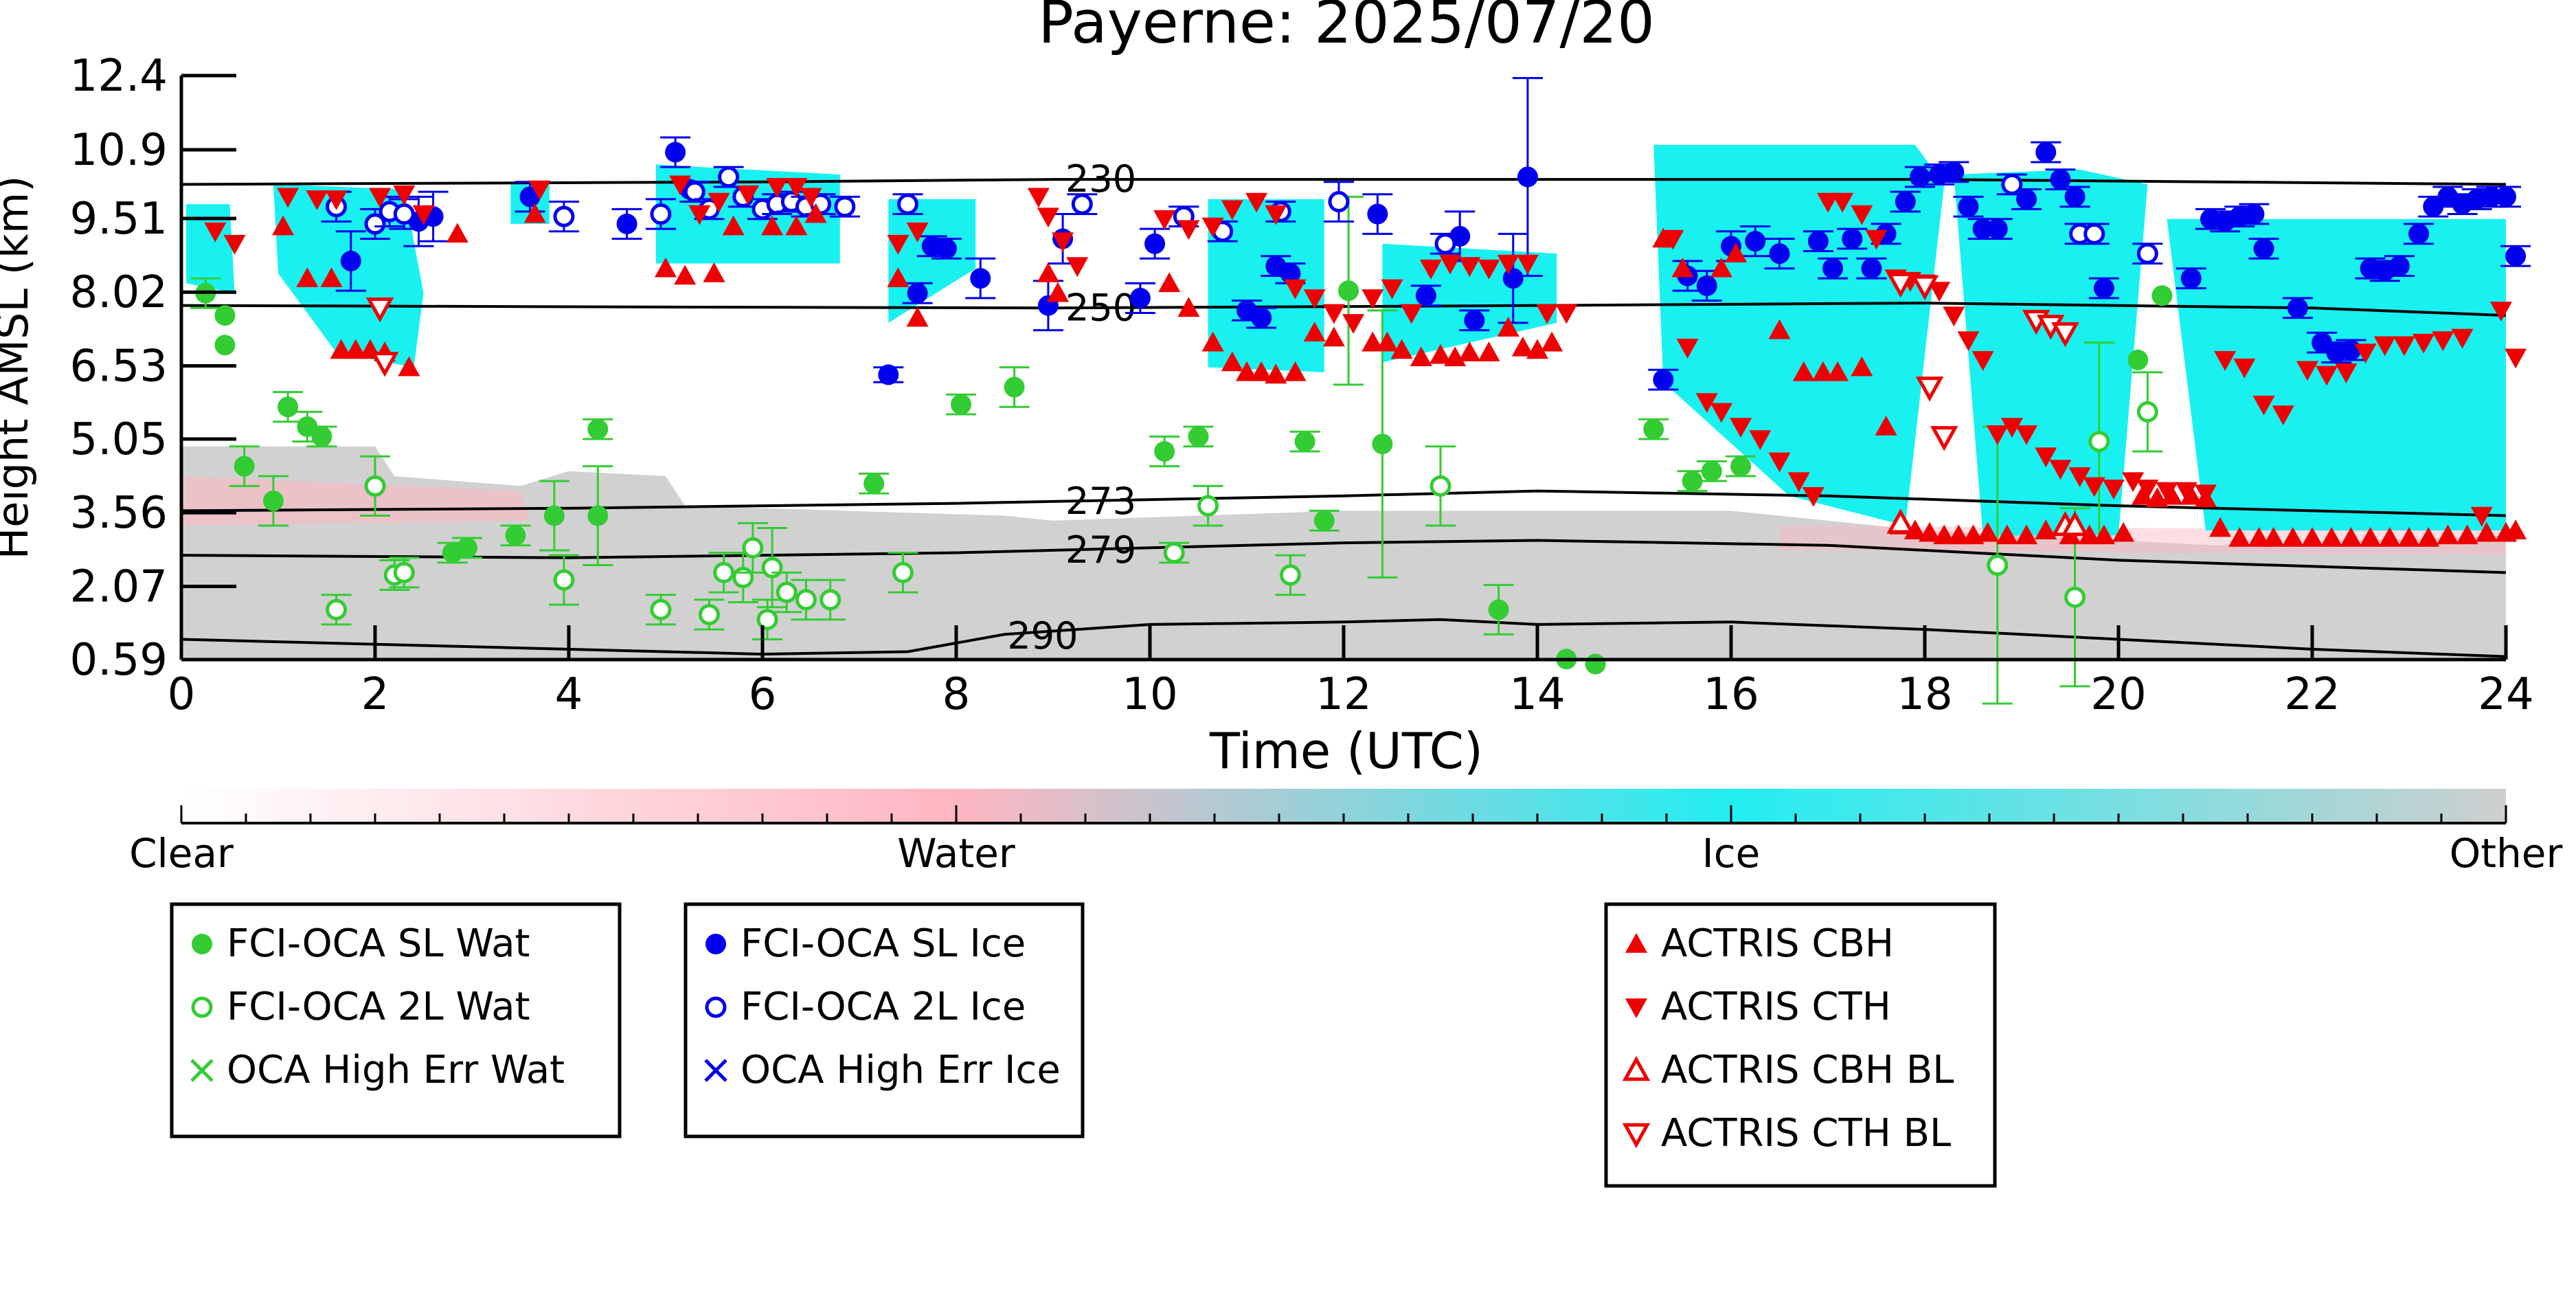 The height and width of the screenshot is (1291, 2576). I want to click on x-tick-label: 22, so click(2312, 694).